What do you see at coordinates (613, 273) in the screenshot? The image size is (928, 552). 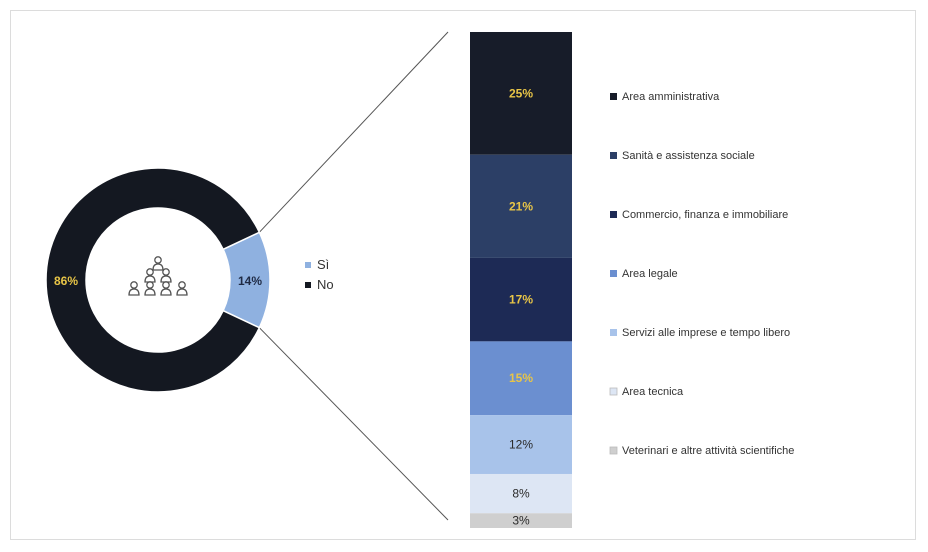 I see `legend-swatch-area-legale` at bounding box center [613, 273].